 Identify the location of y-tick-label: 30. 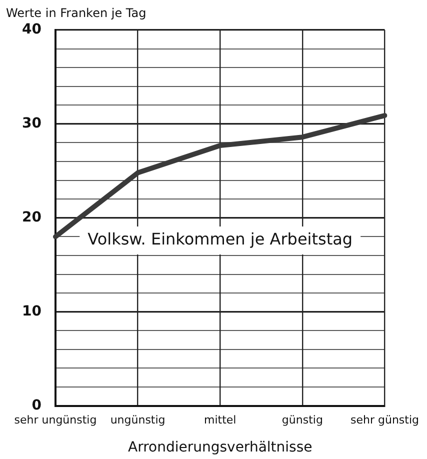
(32, 124).